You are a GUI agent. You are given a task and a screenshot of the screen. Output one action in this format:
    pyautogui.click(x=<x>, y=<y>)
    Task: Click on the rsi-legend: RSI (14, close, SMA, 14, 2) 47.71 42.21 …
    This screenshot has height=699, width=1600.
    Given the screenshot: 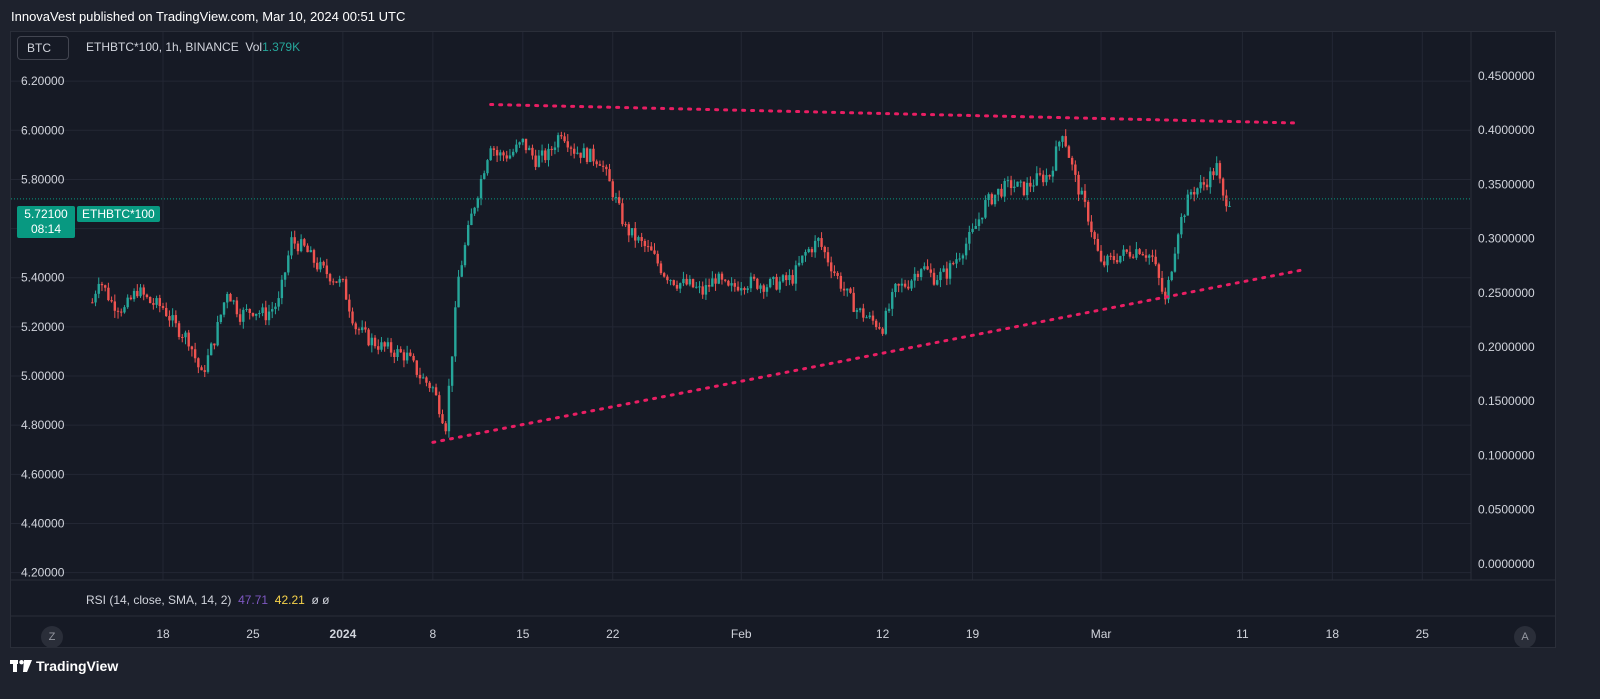 What is the action you would take?
    pyautogui.click(x=207, y=600)
    